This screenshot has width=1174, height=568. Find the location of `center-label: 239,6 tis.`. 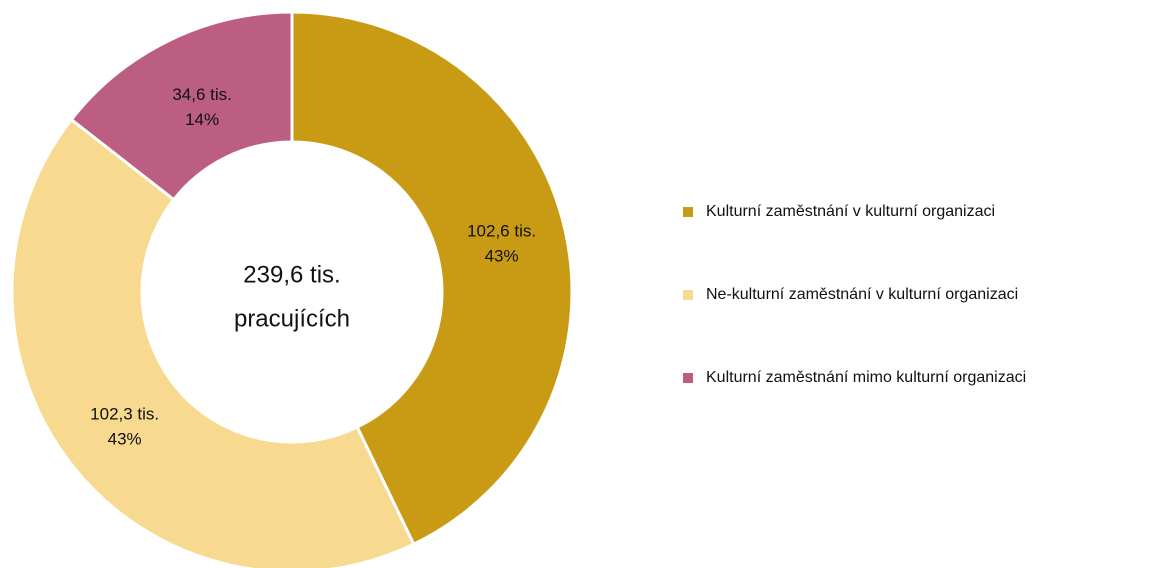

center-label: 239,6 tis. is located at coordinates (291, 274).